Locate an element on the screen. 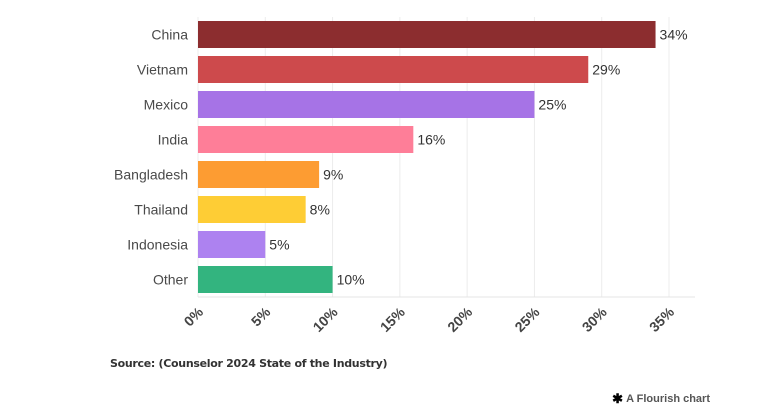  value-label: 29% is located at coordinates (606, 70).